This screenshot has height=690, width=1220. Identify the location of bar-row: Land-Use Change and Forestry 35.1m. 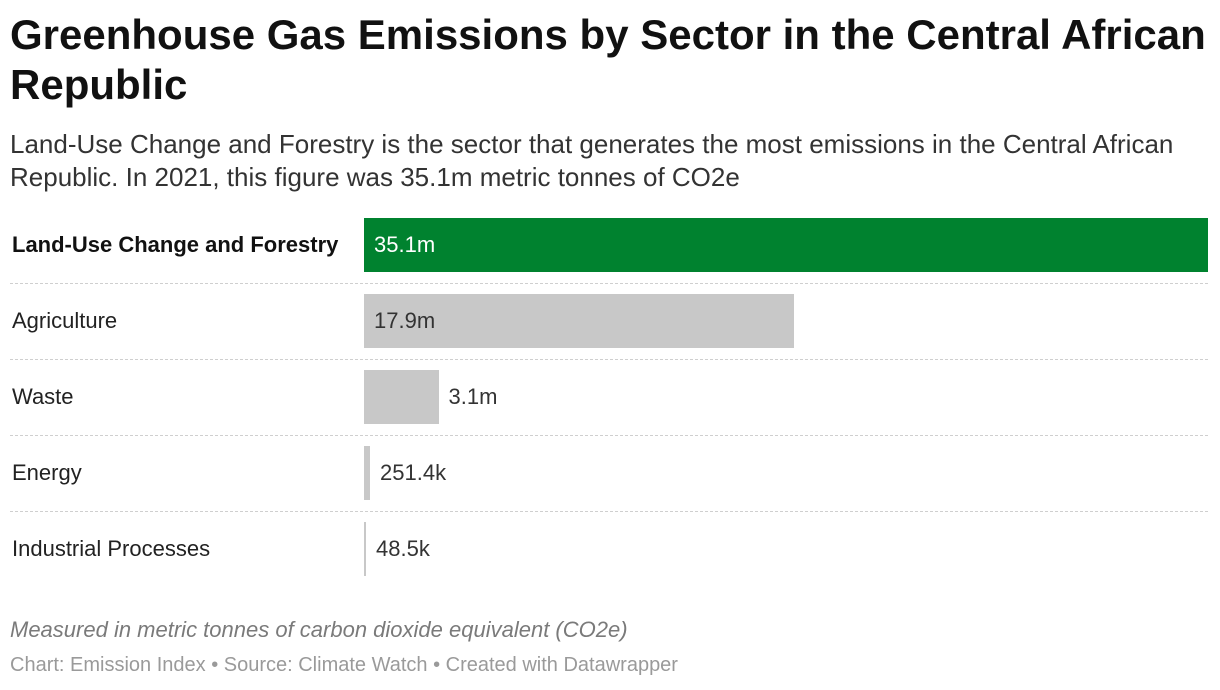
(610, 256).